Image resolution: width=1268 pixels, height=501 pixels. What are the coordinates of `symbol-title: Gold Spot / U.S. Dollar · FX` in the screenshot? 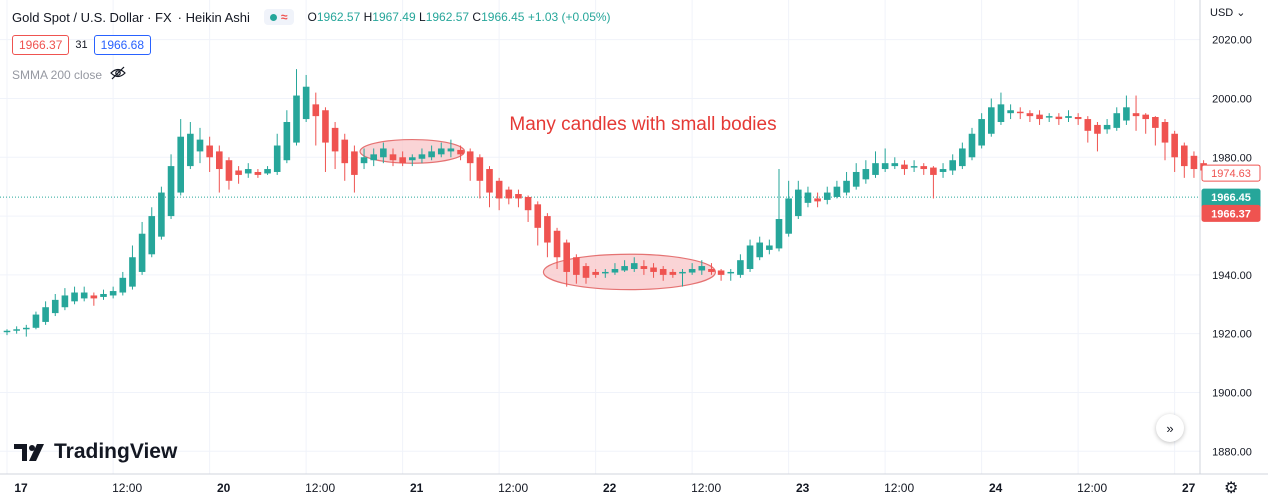 It's located at (92, 17).